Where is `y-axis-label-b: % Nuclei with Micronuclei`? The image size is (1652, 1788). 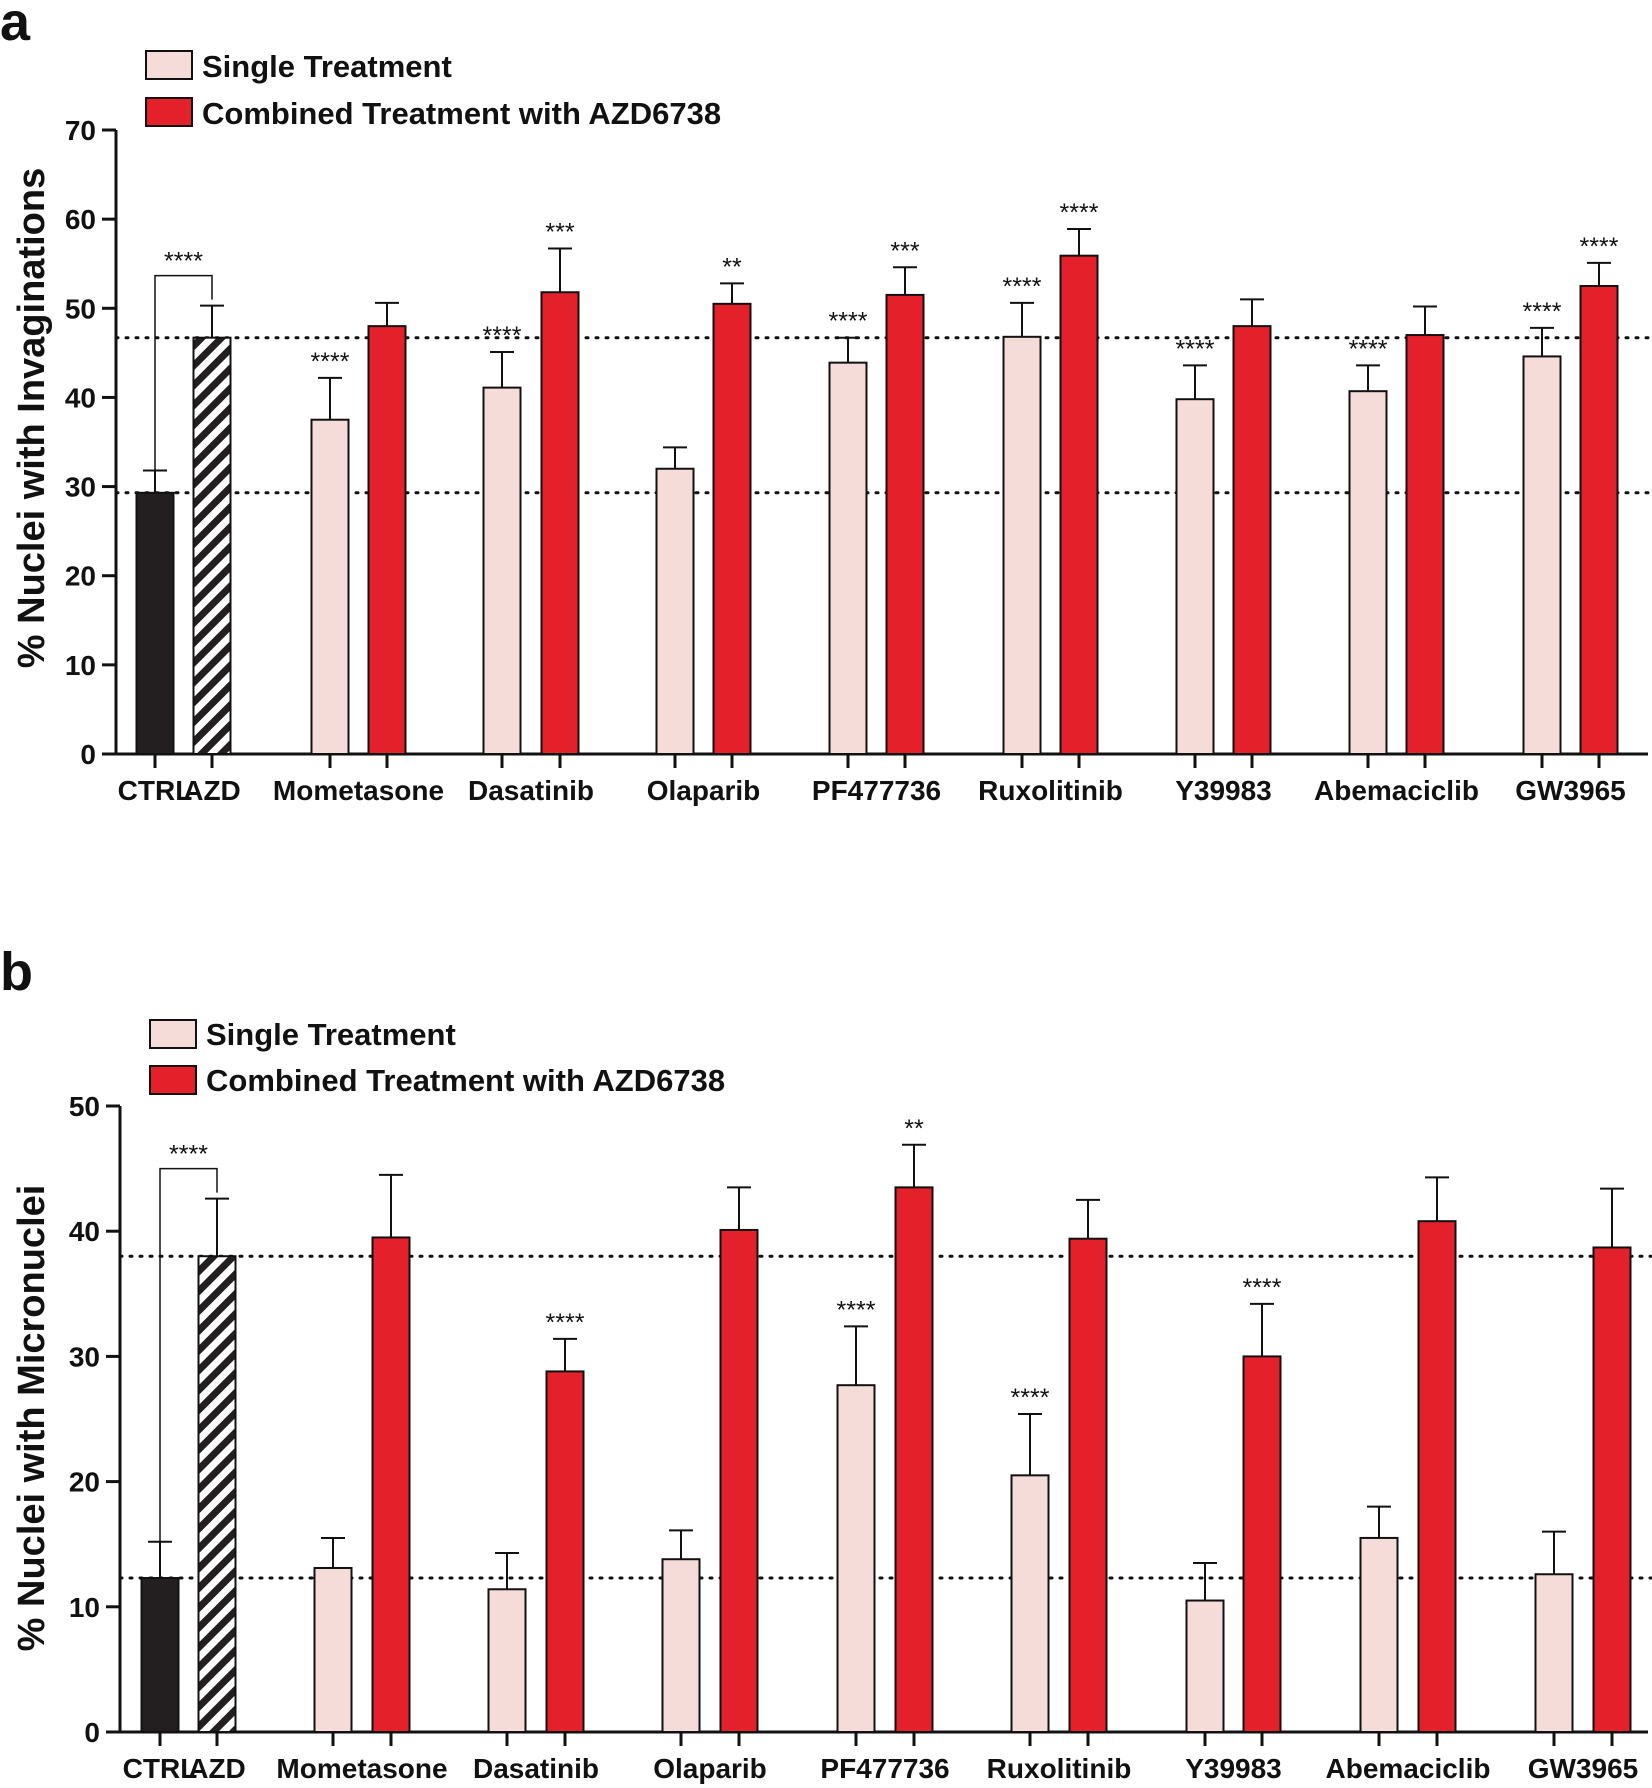 y-axis-label-b: % Nuclei with Micronuclei is located at coordinates (32, 1418).